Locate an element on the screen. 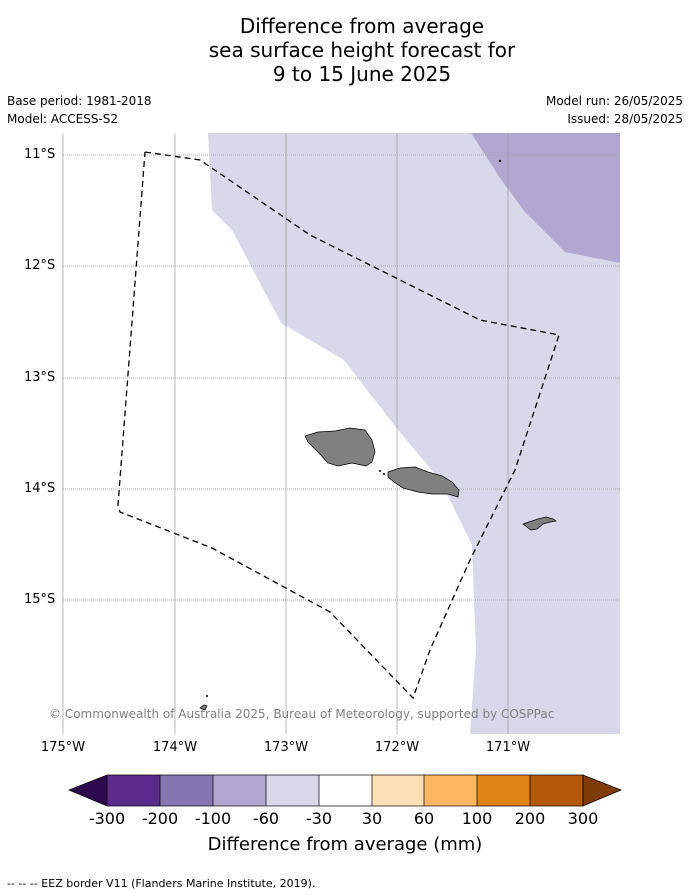 The width and height of the screenshot is (690, 896). lat-label: 11°S is located at coordinates (40, 154).